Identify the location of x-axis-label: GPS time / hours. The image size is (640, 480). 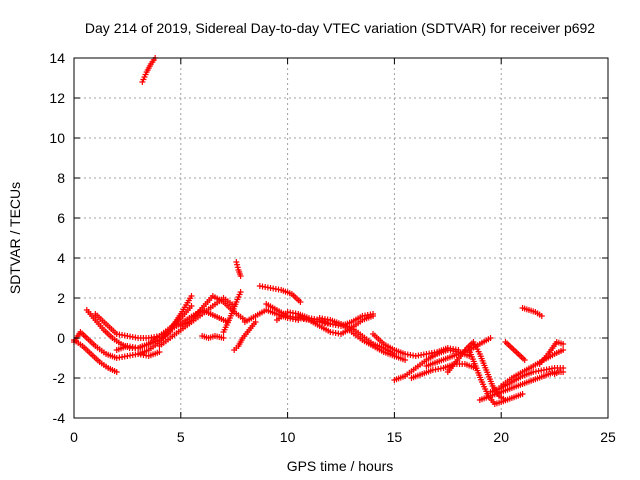
(340, 466).